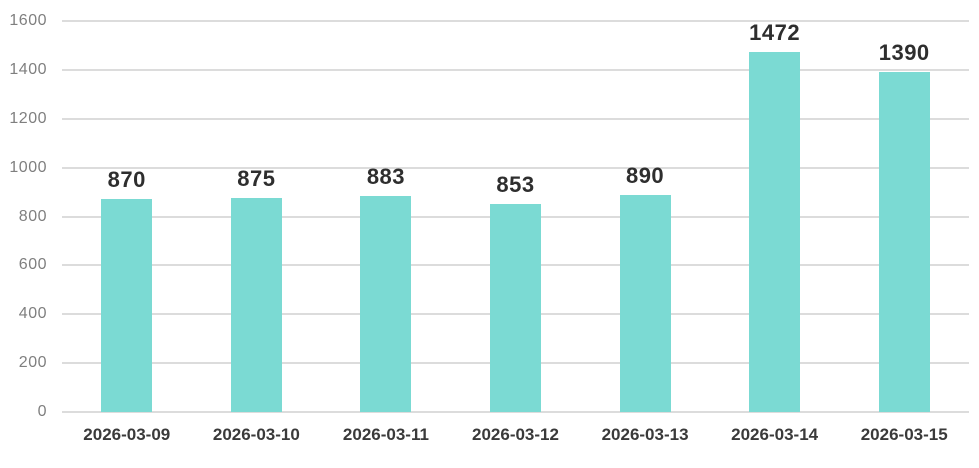  Describe the element at coordinates (28, 69) in the screenshot. I see `y-axis-tick-label: 1400` at that location.